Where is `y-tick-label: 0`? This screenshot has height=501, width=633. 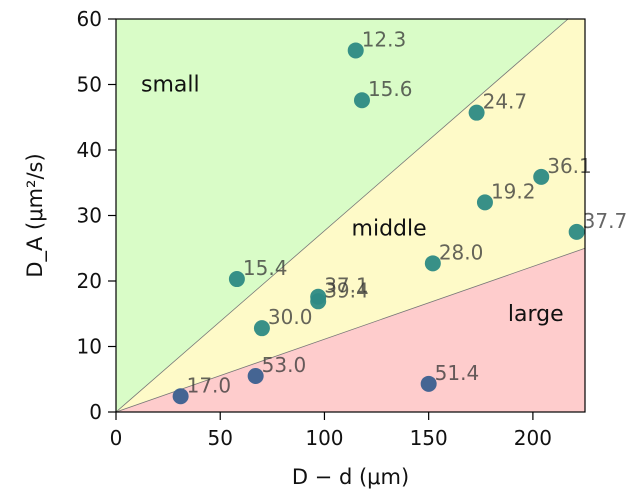 y-tick-label: 0 is located at coordinates (95, 412).